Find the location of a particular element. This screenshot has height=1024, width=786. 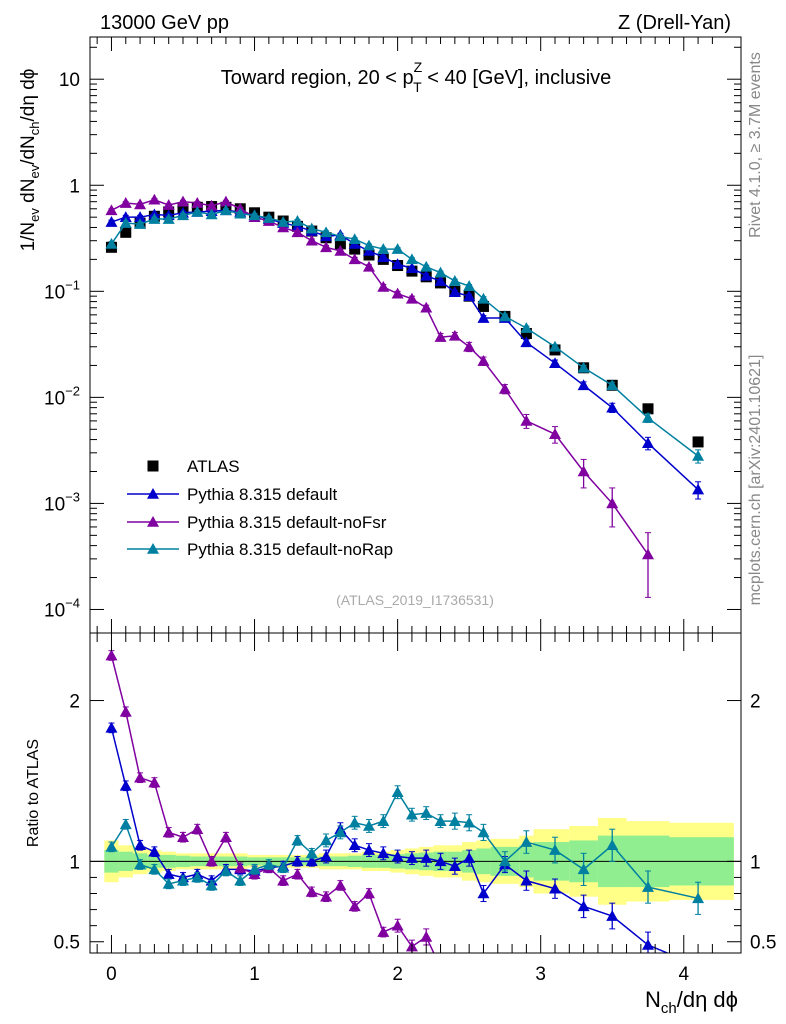

y-tick-label: 10⁻³ is located at coordinates (62, 502).